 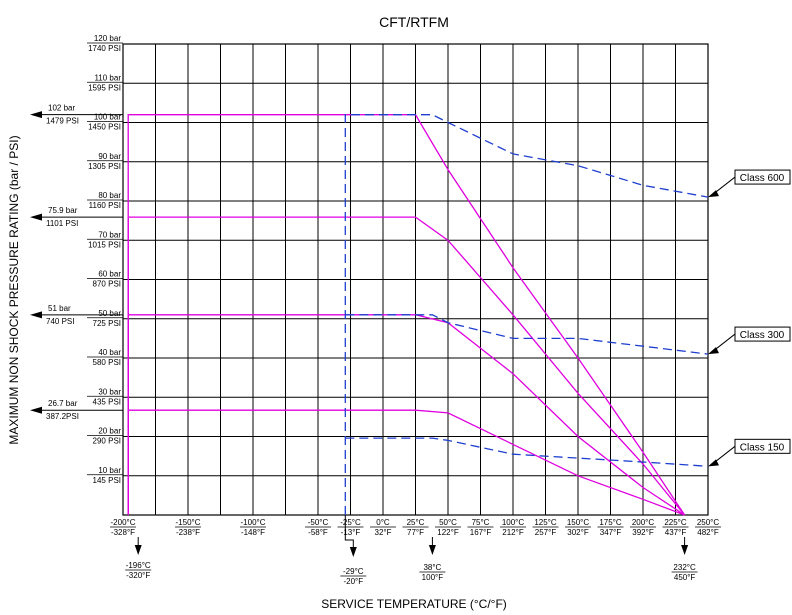 I want to click on x-tick-fahrenheit-label: -13°F, so click(x=351, y=532).